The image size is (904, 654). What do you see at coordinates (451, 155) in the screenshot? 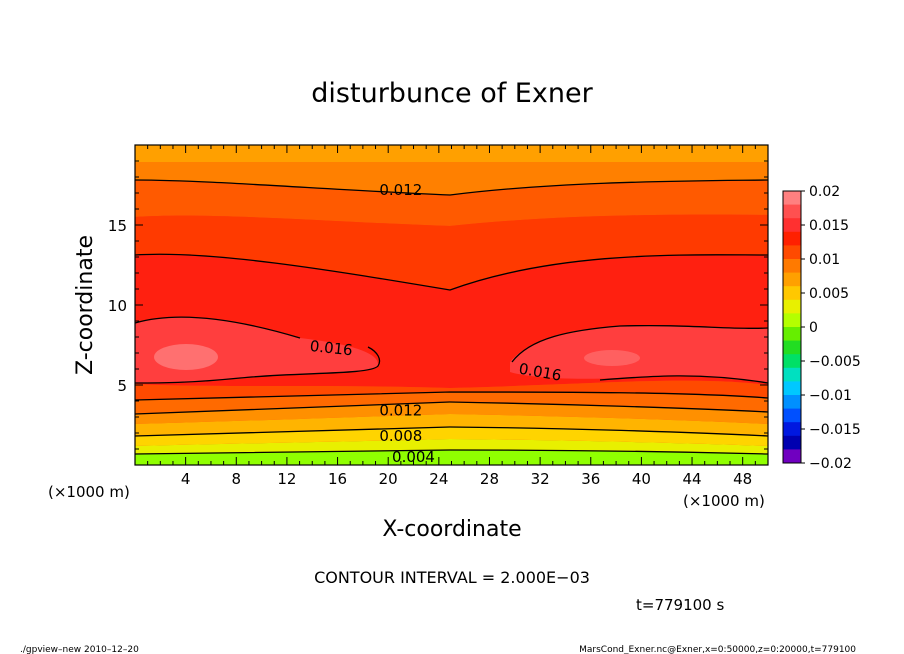
I see `band-top-orange-light` at bounding box center [451, 155].